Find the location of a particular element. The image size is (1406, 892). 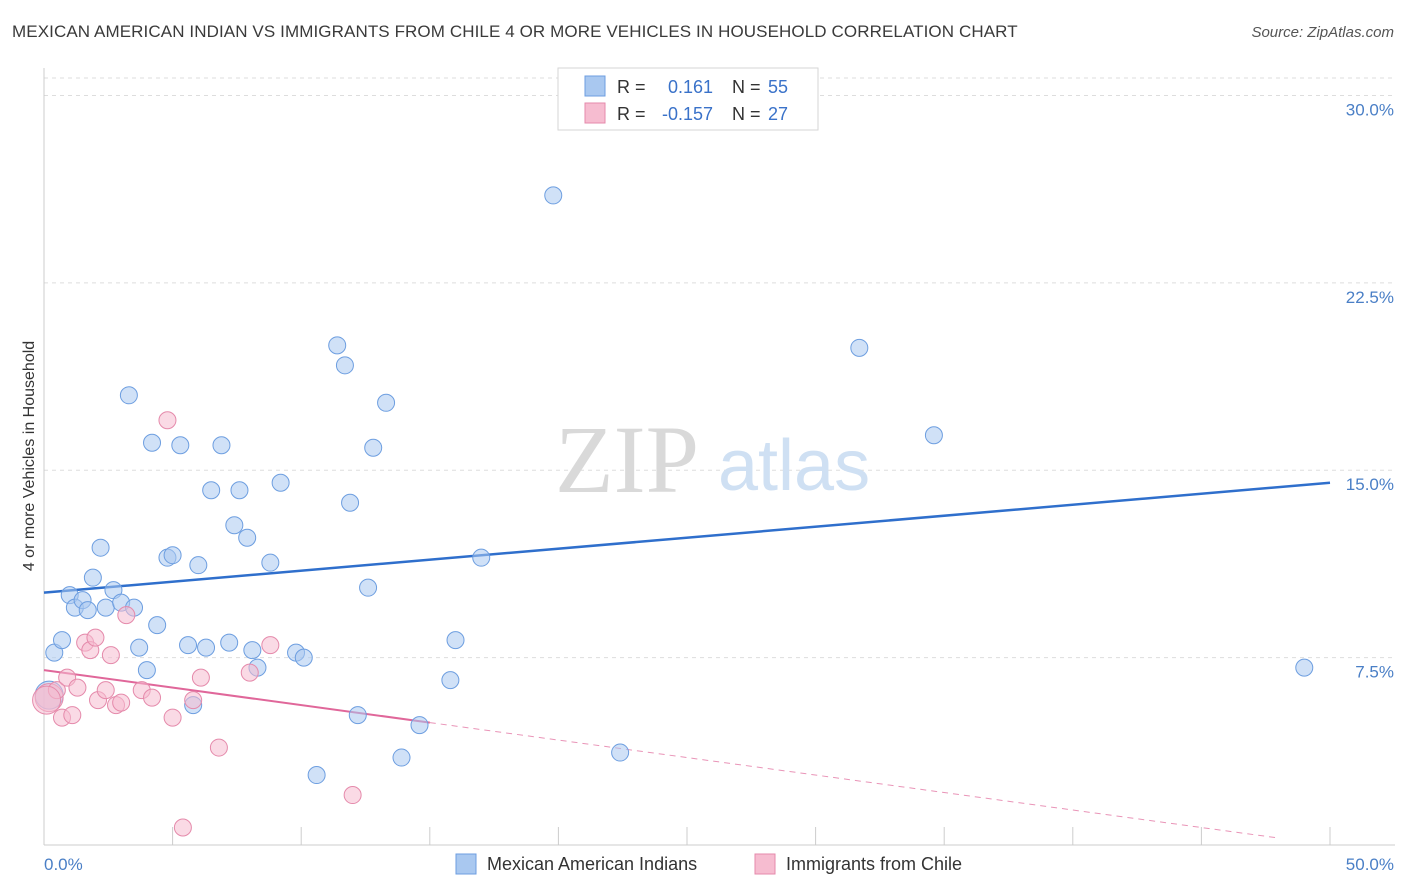

legend-r-label-1: R = is located at coordinates (631, 87).